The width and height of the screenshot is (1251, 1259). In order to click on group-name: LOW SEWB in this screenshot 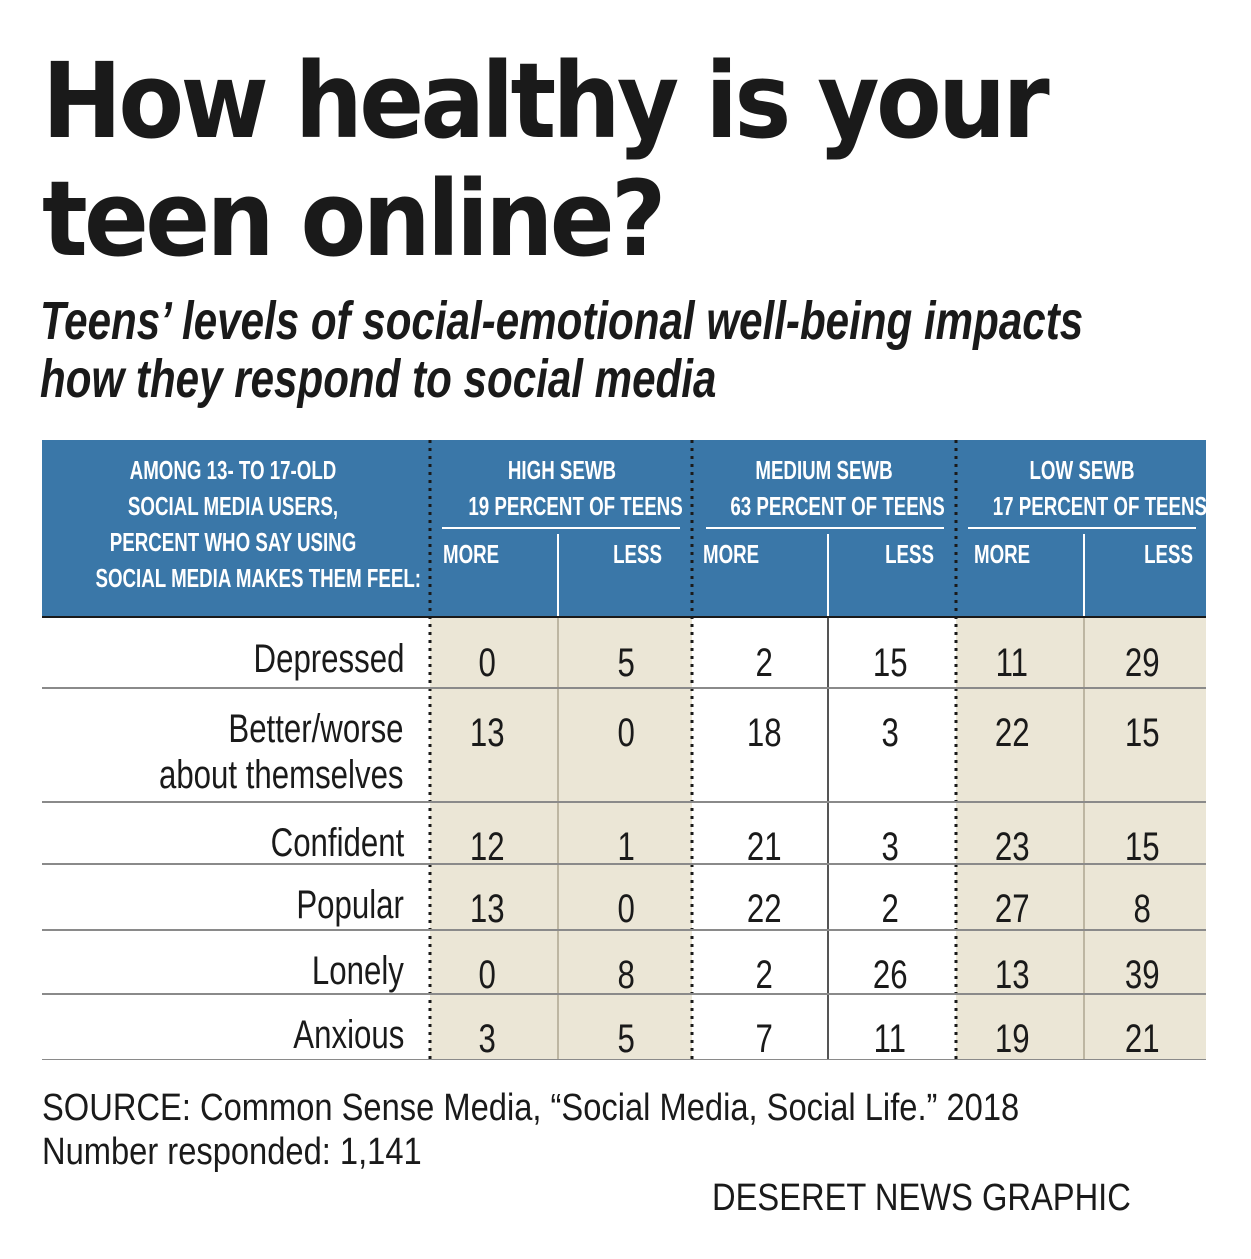, I will do `click(1082, 470)`.